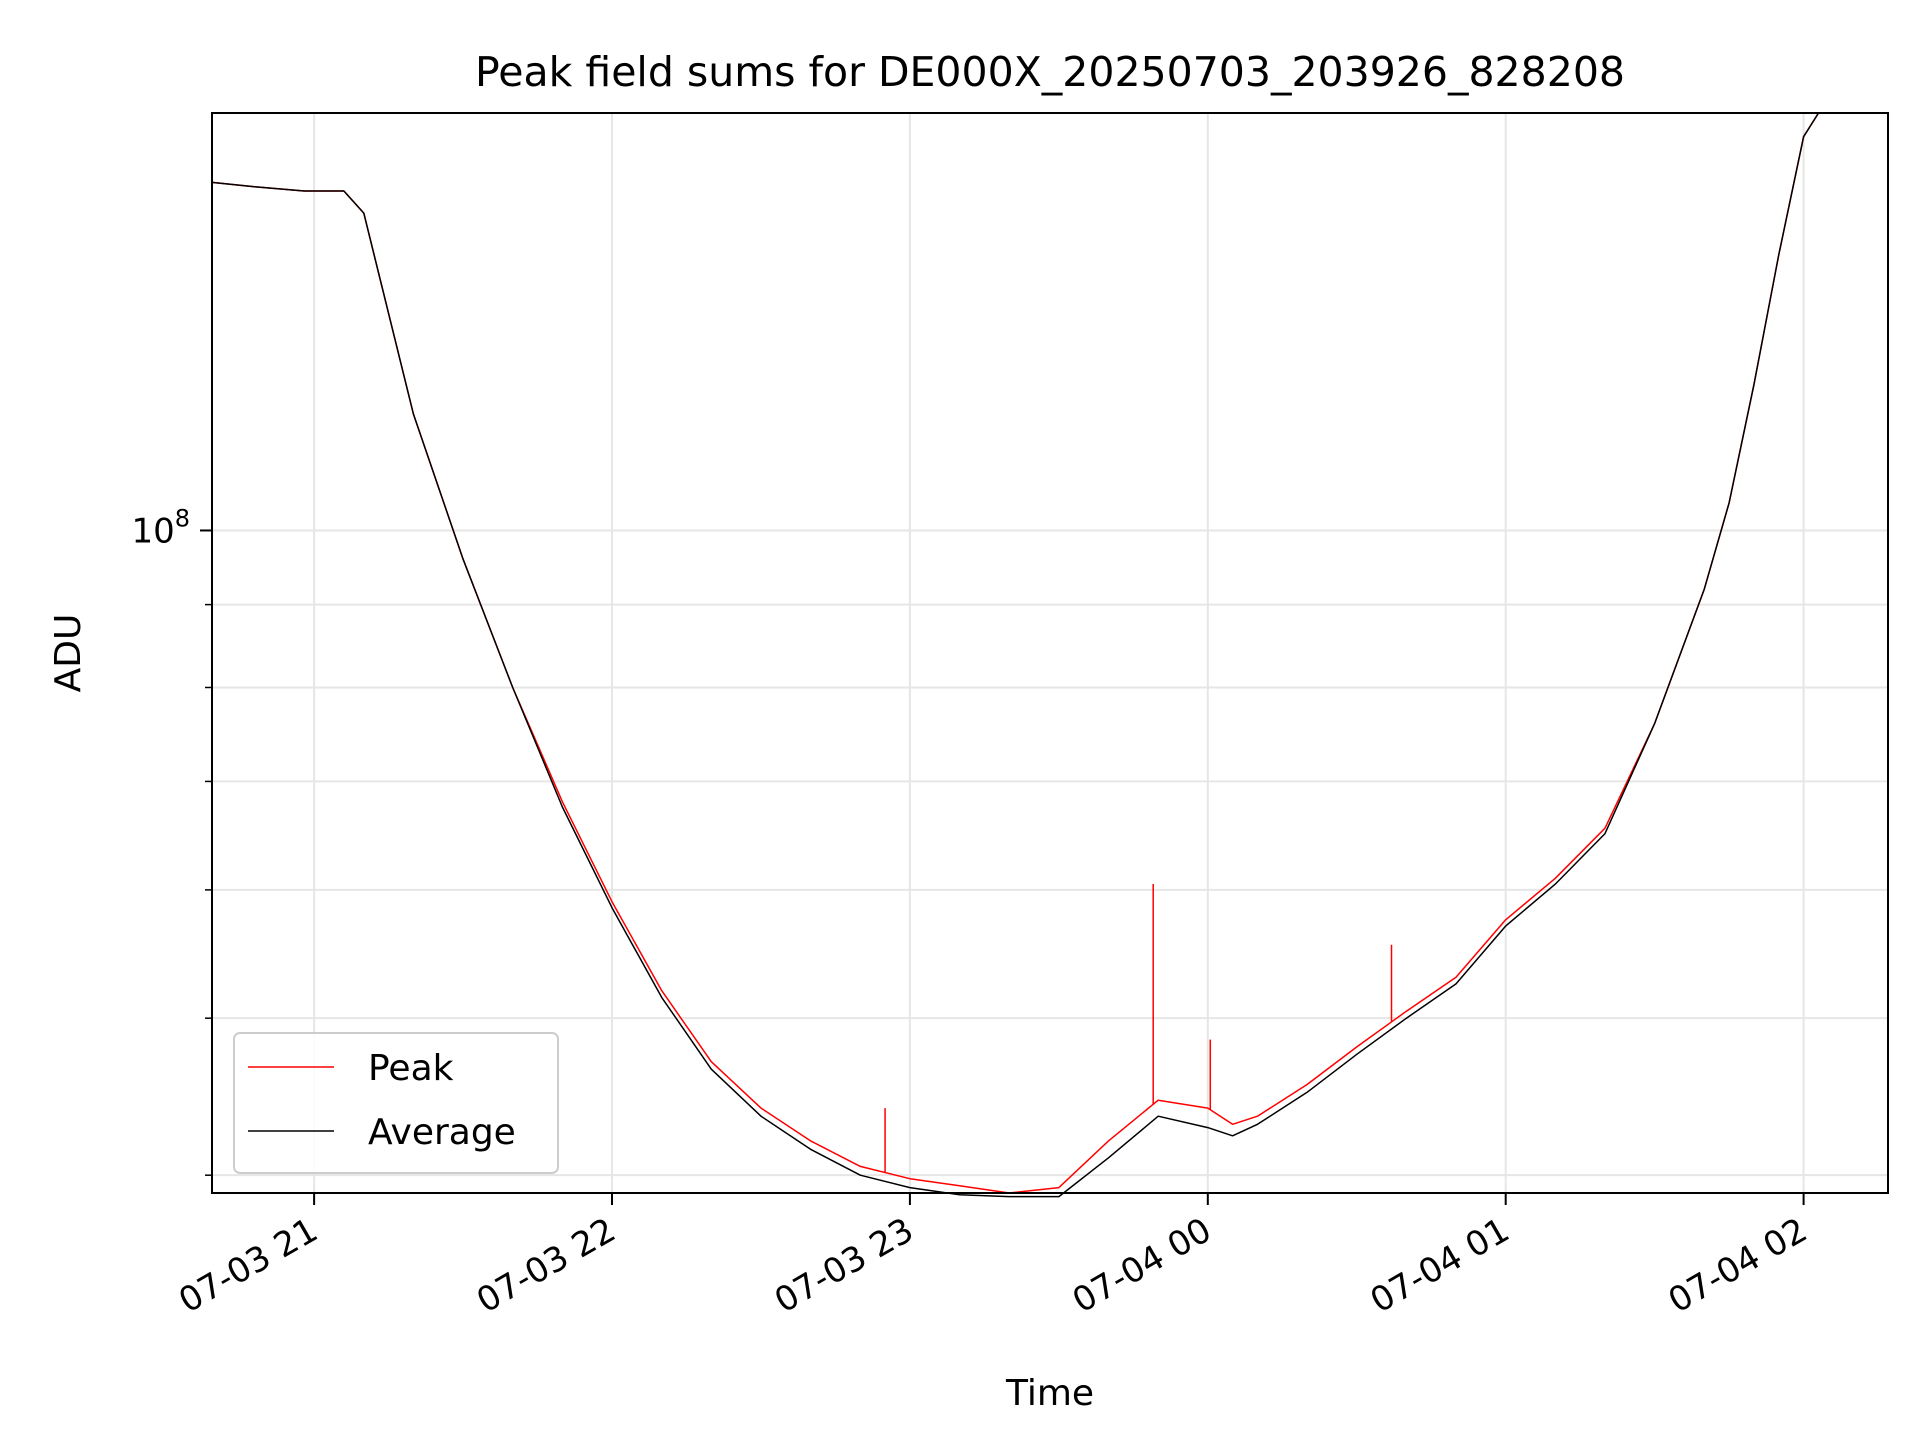  Describe the element at coordinates (1049, 1393) in the screenshot. I see `x-axis-title: Time` at that location.